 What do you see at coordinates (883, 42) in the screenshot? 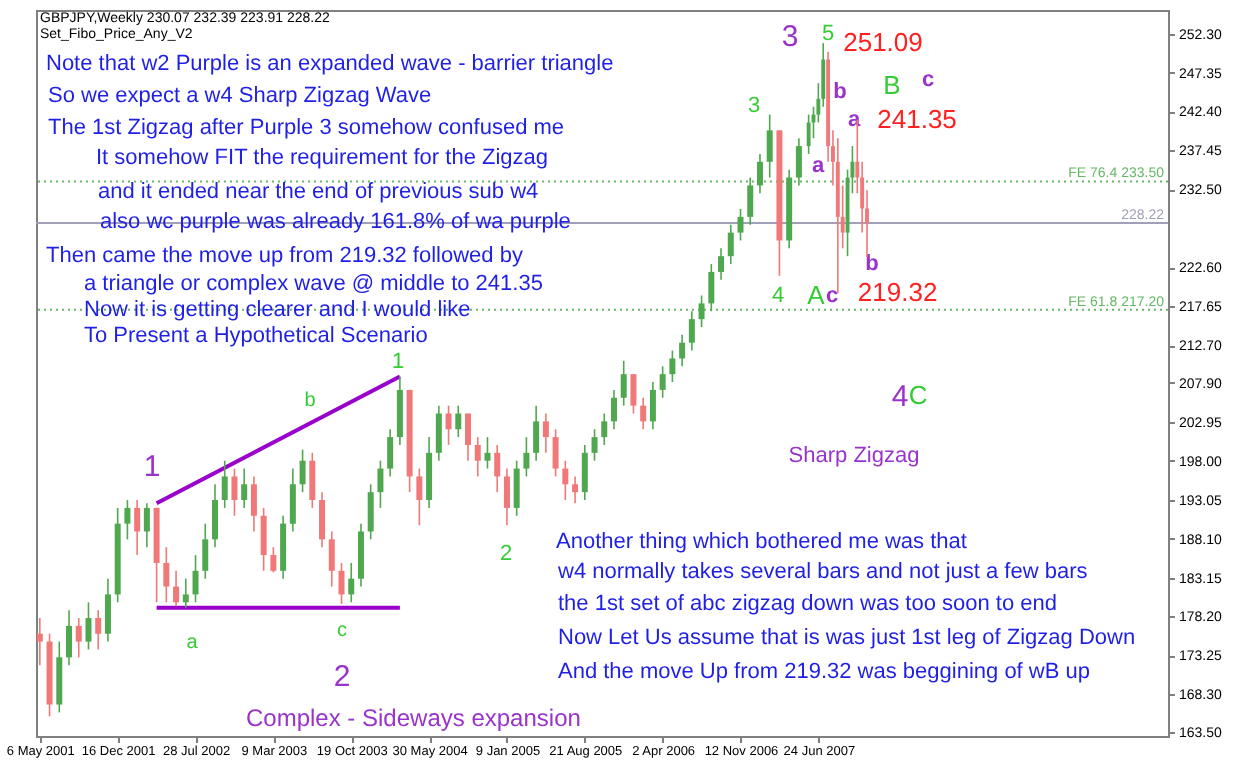
I see `annotation: 251.09` at bounding box center [883, 42].